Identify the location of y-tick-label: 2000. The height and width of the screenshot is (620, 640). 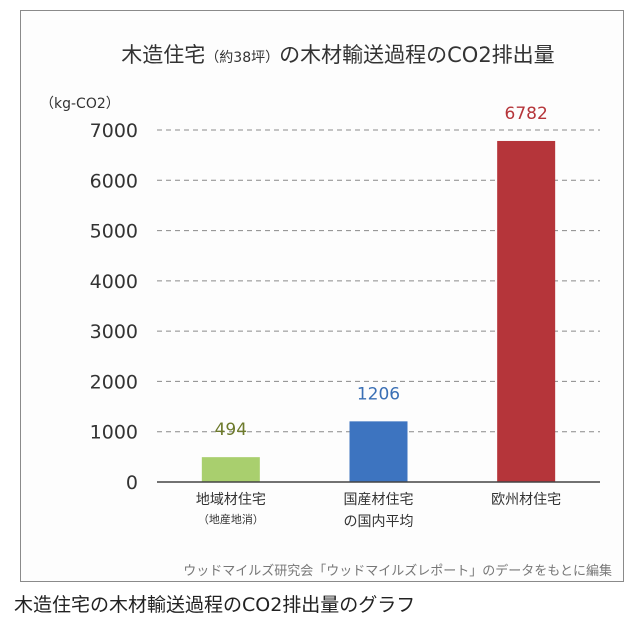
(114, 382).